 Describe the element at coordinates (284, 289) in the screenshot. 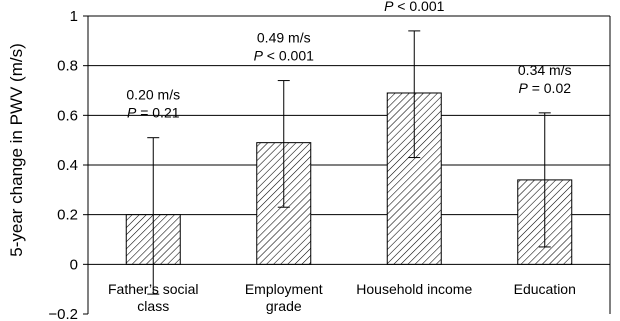

I see `x-category-label: Employment` at that location.